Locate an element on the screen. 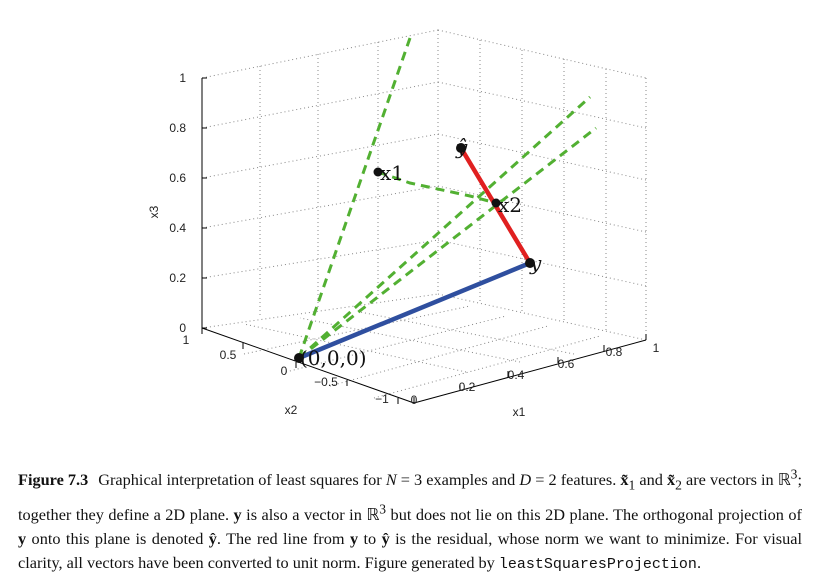 The height and width of the screenshot is (581, 818). x3-tick-1: 1 is located at coordinates (182, 78).